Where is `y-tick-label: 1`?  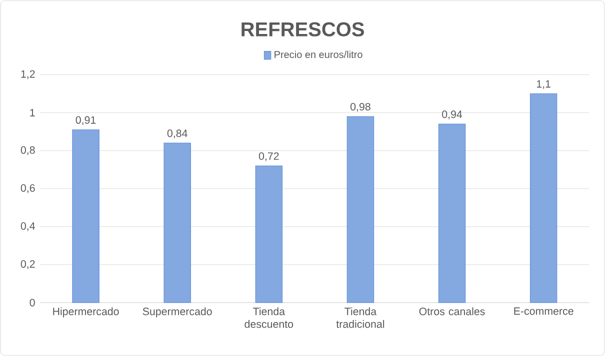
y-tick-label: 1 is located at coordinates (32, 112).